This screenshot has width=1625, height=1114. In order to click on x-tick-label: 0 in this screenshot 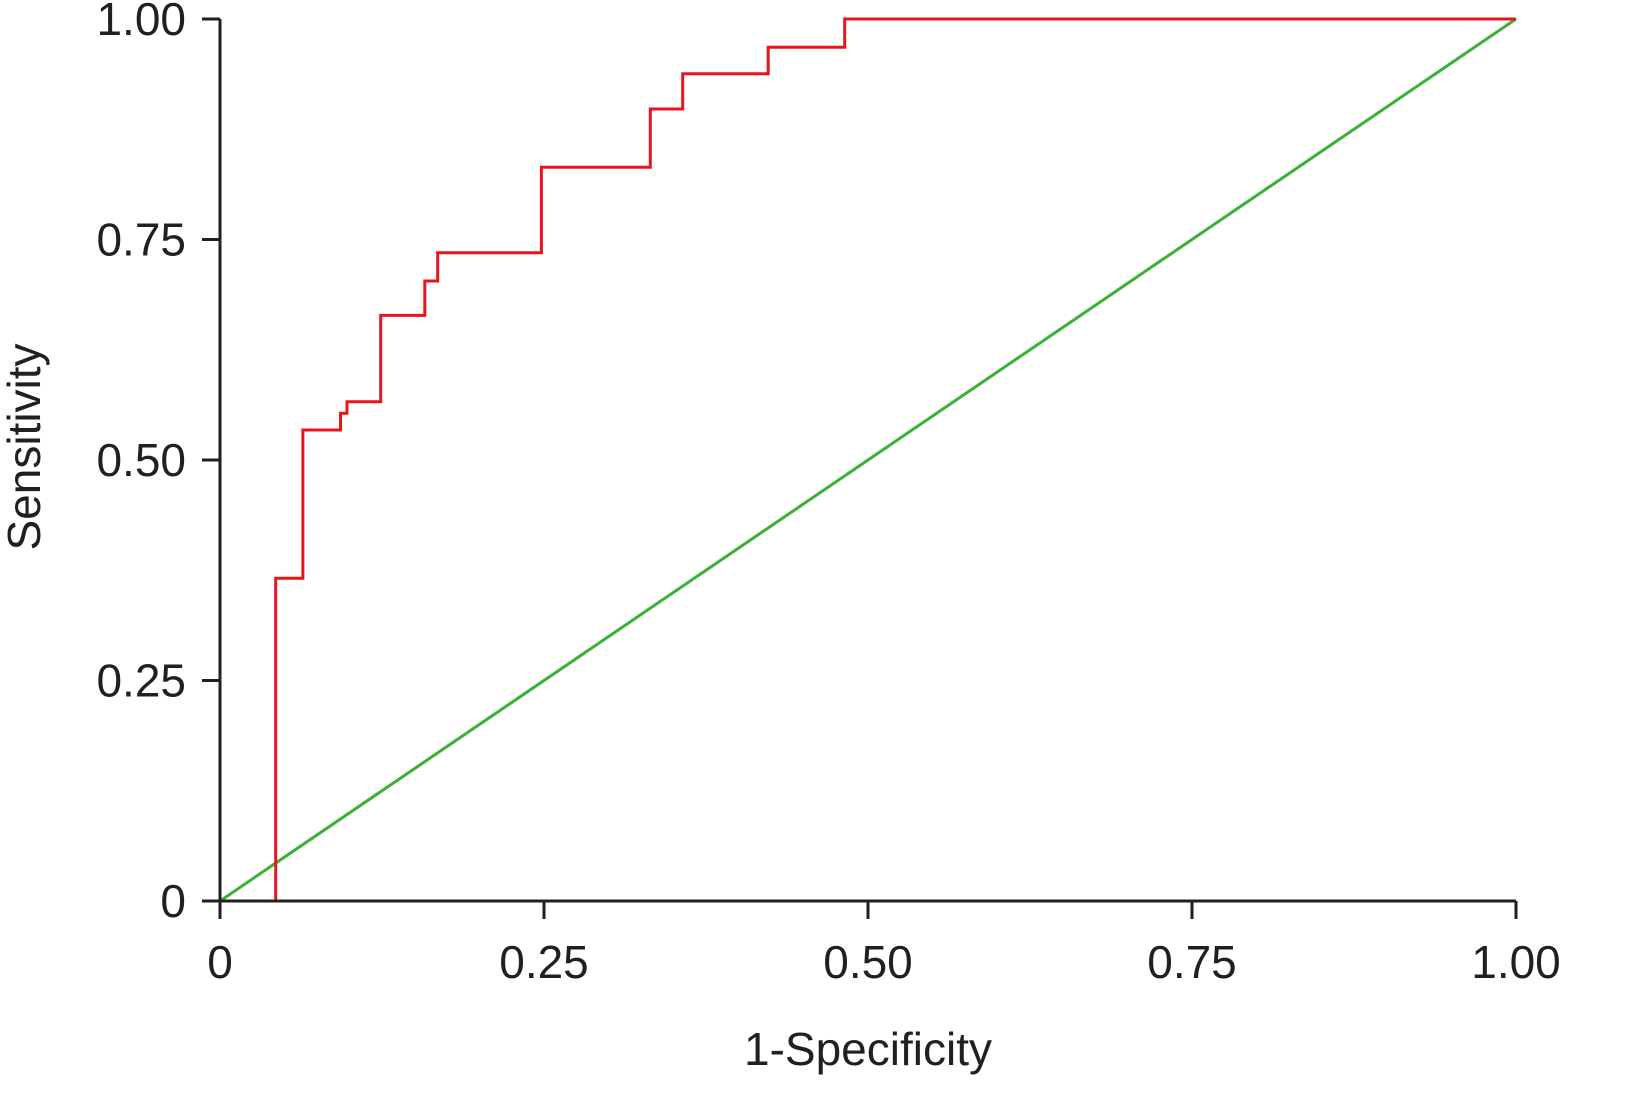, I will do `click(220, 962)`.